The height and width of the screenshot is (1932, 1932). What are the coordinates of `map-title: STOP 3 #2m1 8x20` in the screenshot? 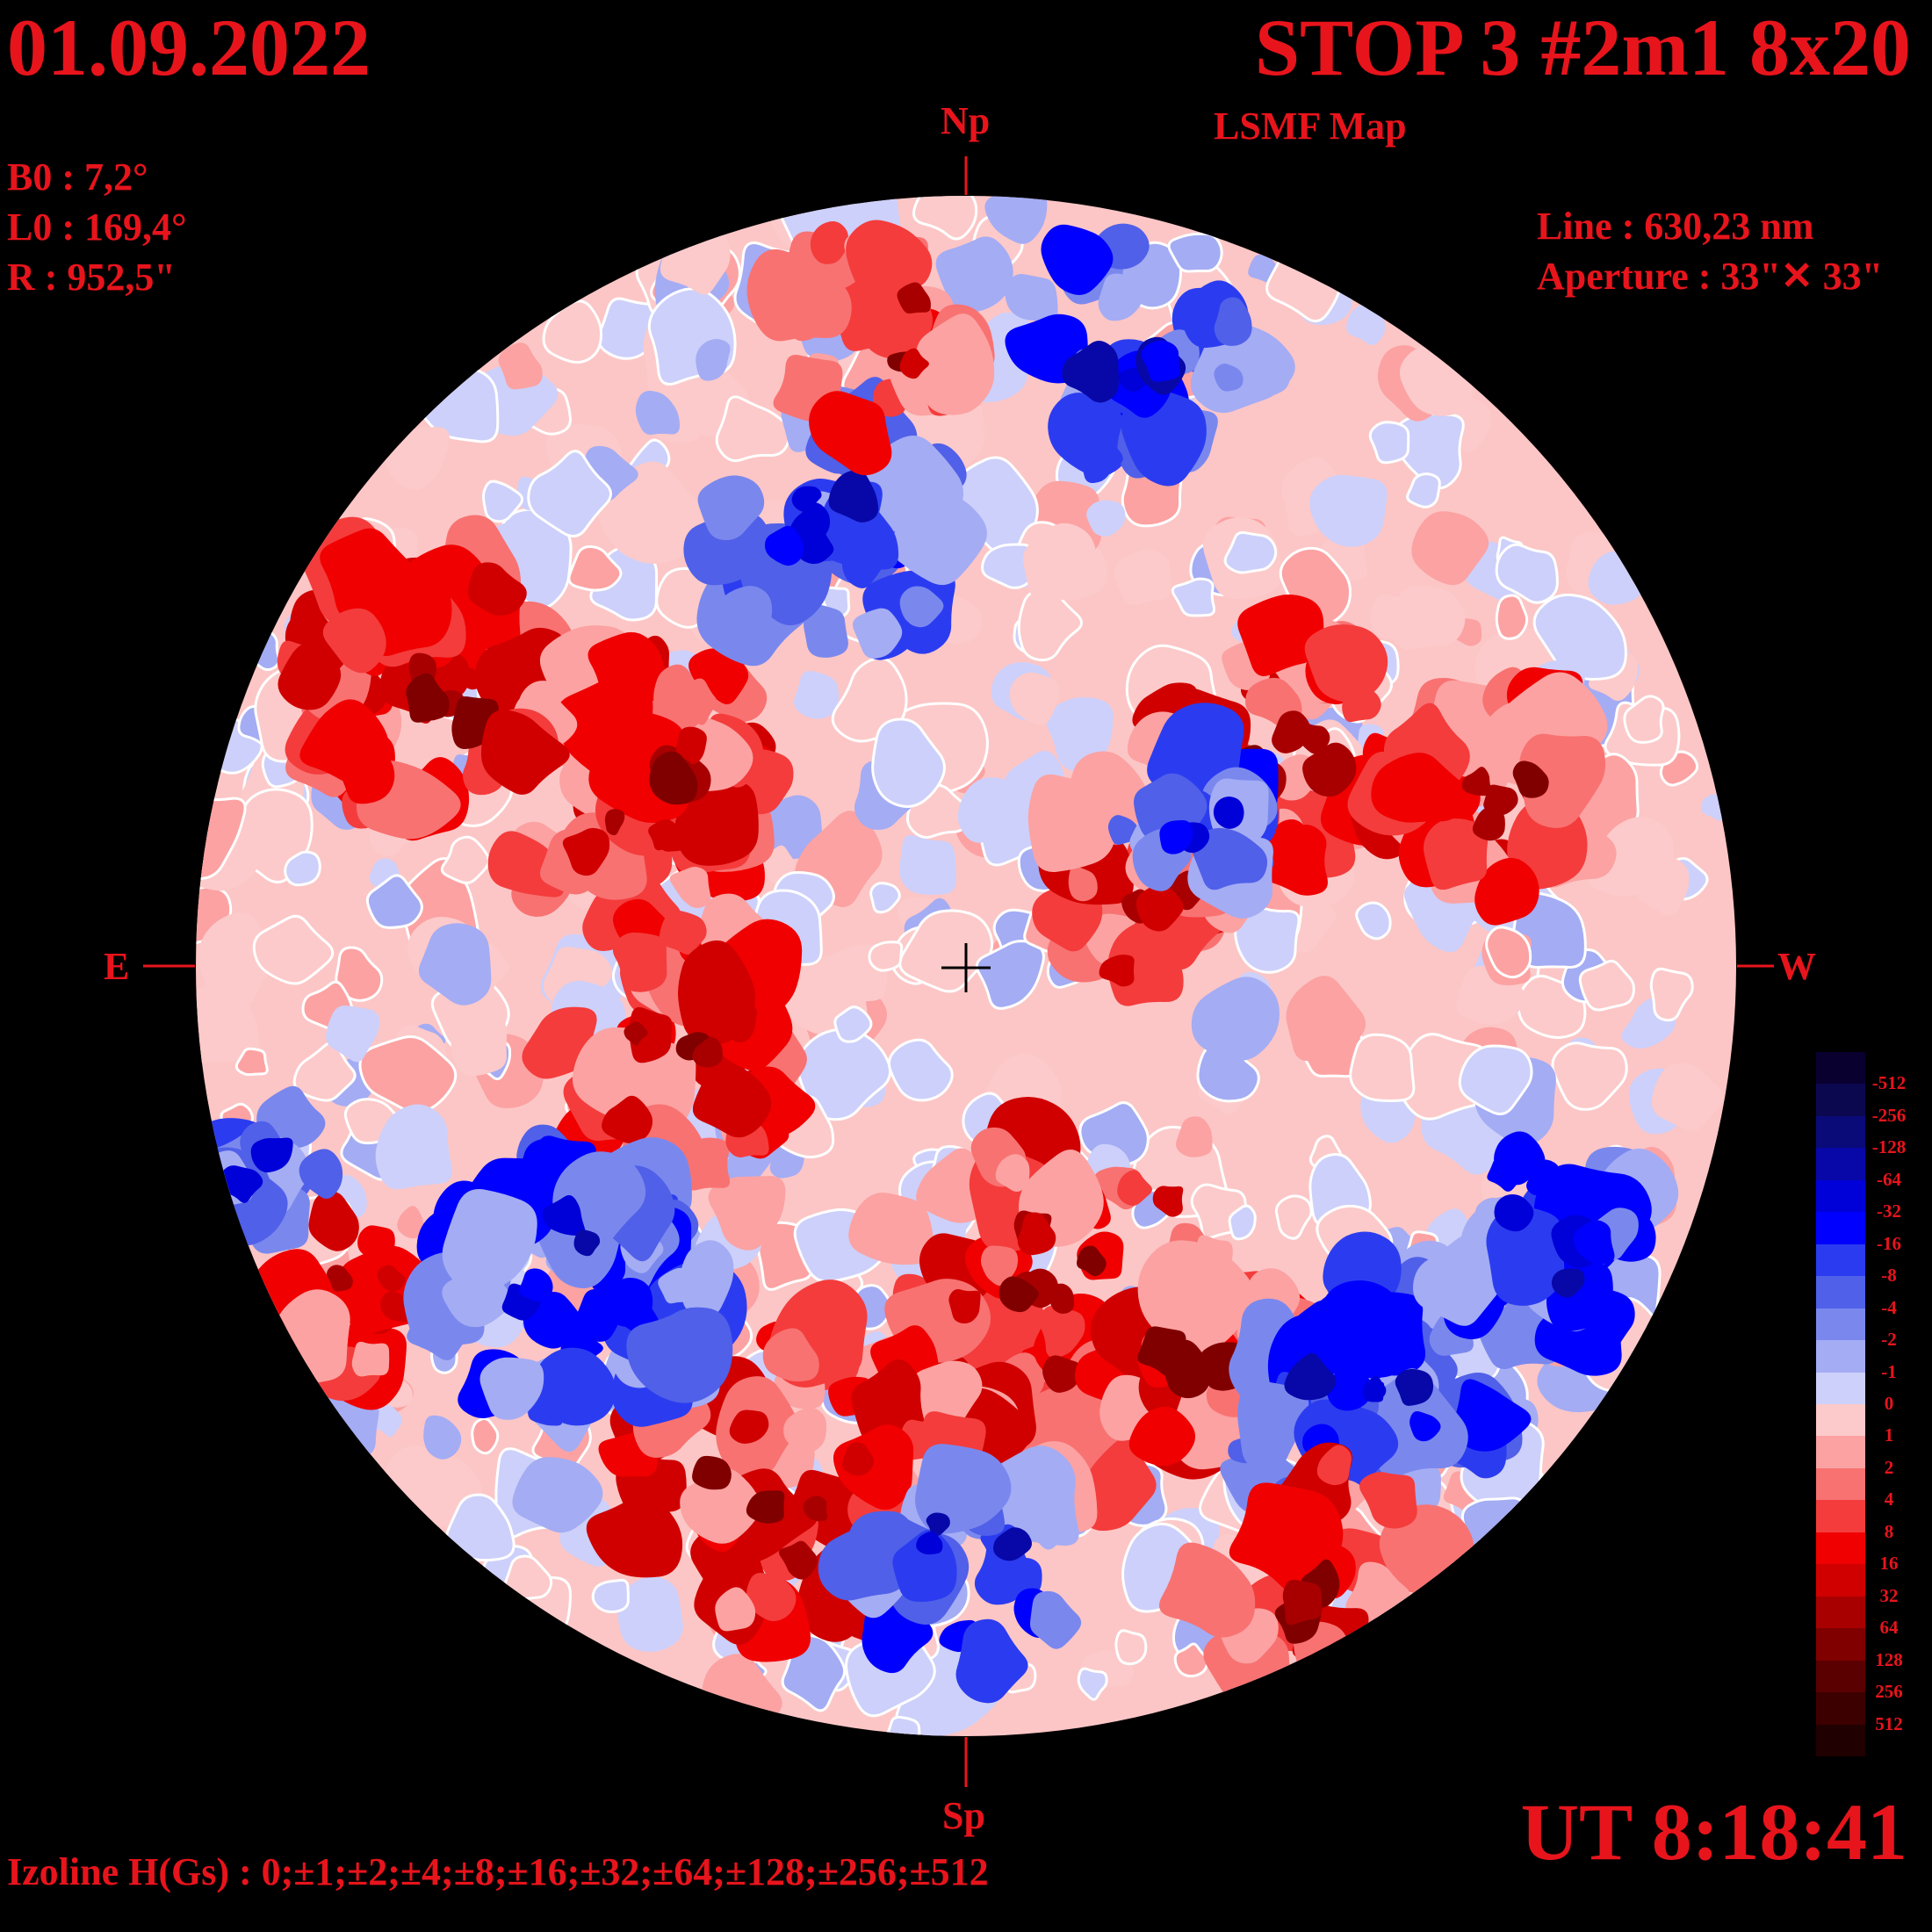 It's located at (1582, 48).